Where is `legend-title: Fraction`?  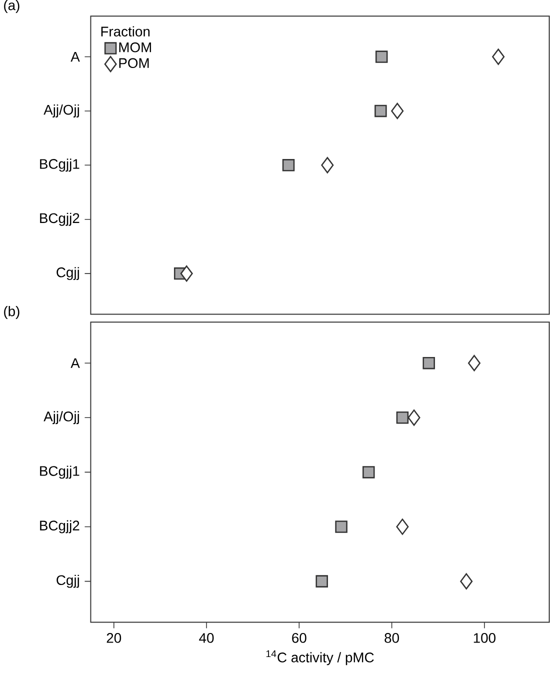
legend-title: Fraction is located at coordinates (125, 31).